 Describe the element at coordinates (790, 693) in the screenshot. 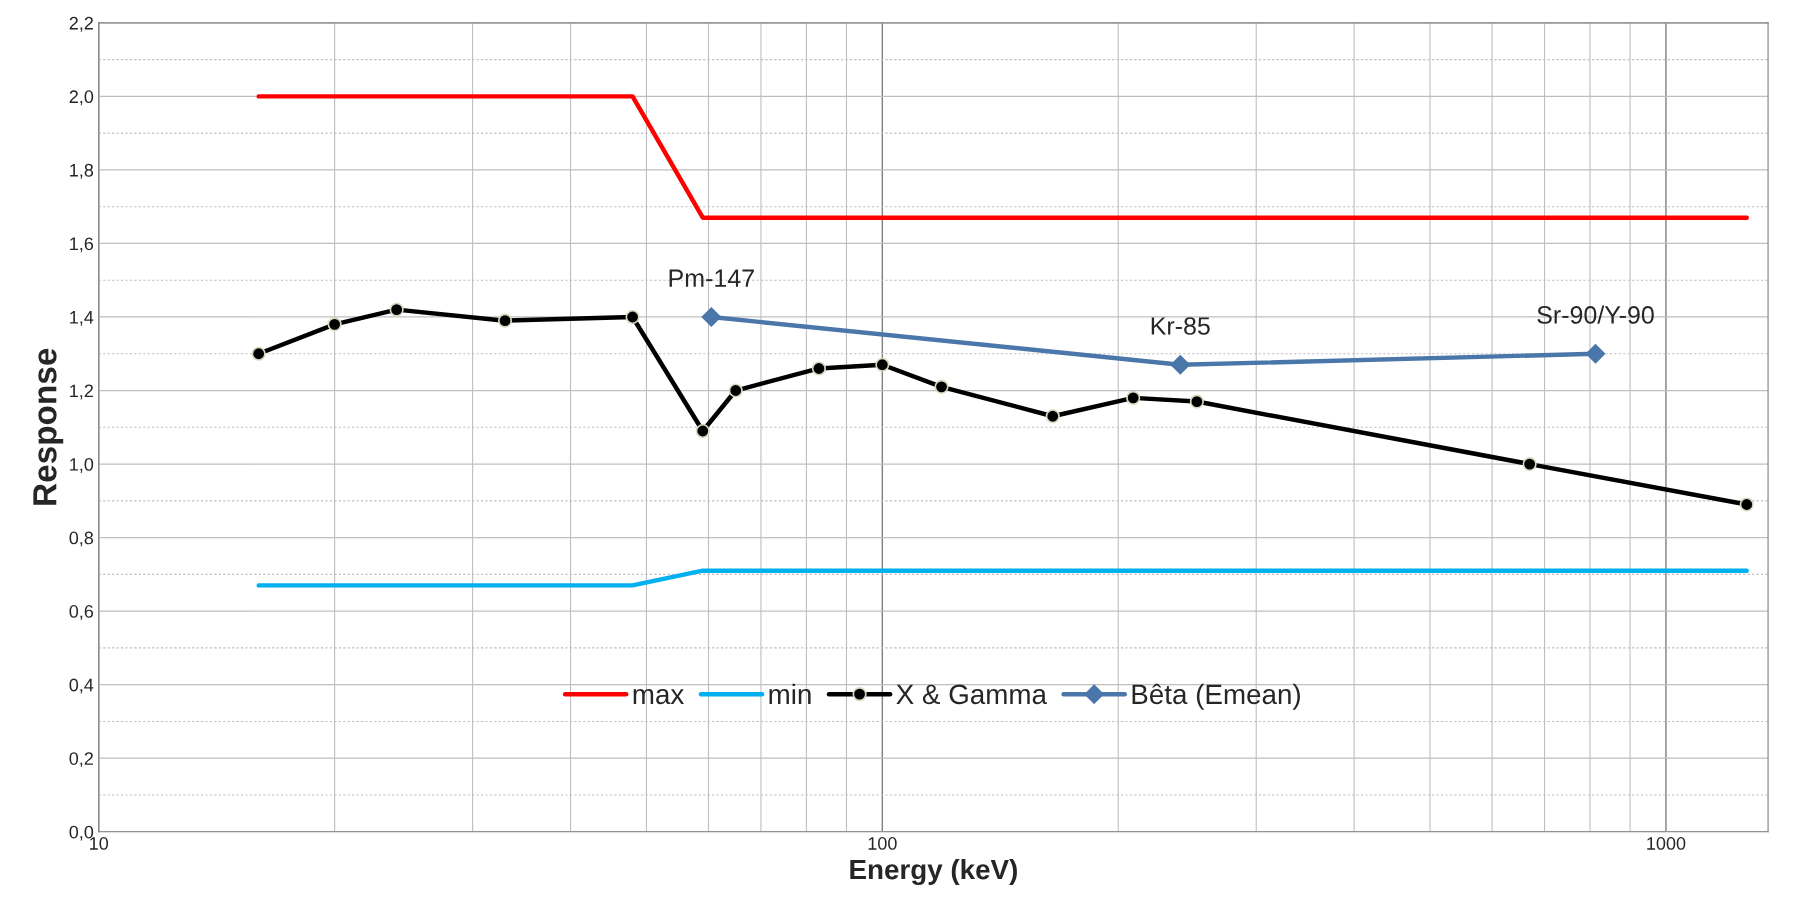

I see `legend-label: min` at that location.